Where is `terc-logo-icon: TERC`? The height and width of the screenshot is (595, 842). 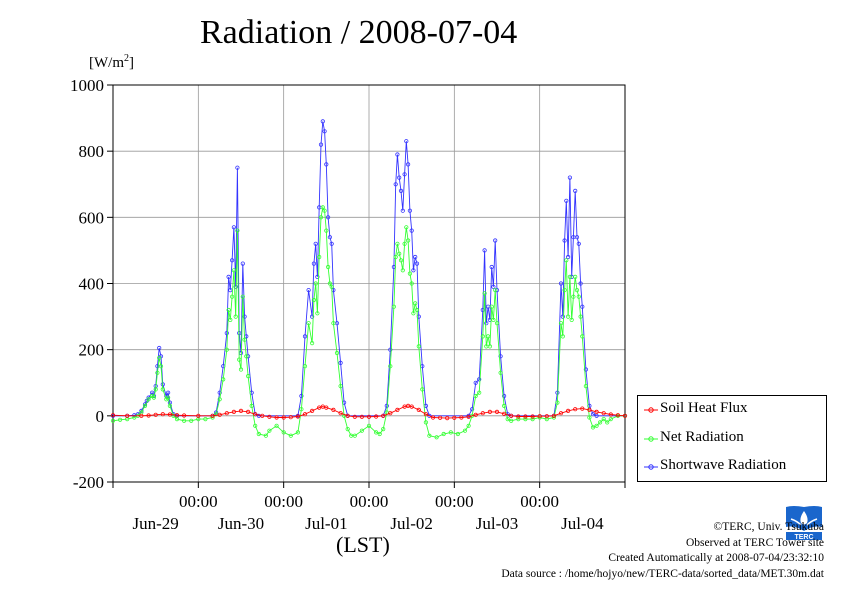 terc-logo-icon: TERC is located at coordinates (804, 523).